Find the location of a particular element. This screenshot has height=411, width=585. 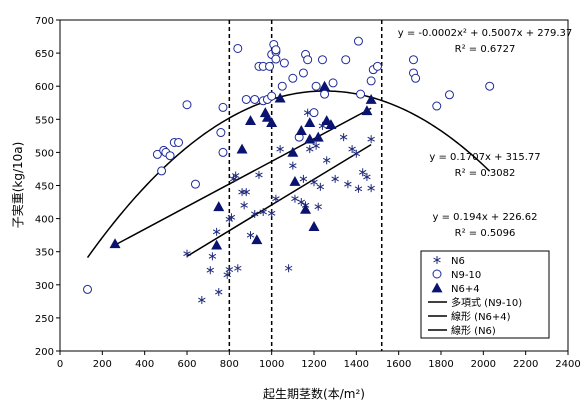

y-tick-label: 700 is located at coordinates (44, 21).